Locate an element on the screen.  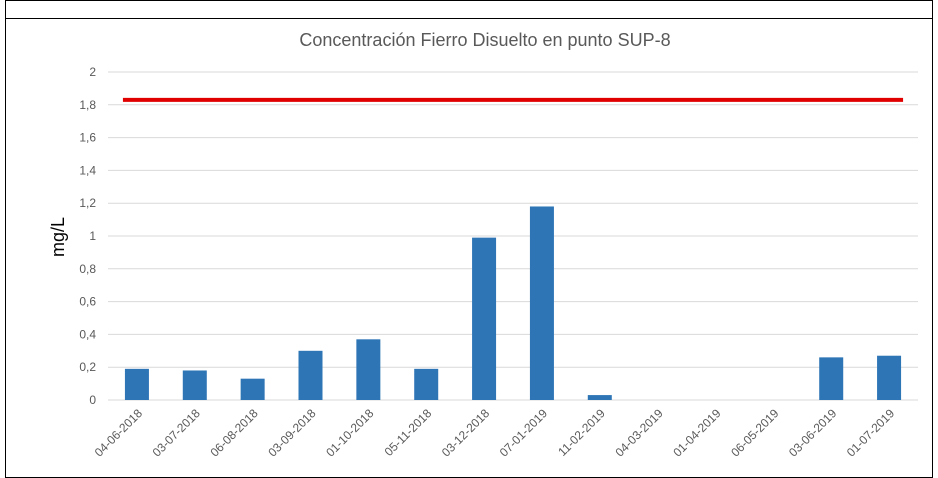
y-tick-label: 1,8 is located at coordinates (87, 105).